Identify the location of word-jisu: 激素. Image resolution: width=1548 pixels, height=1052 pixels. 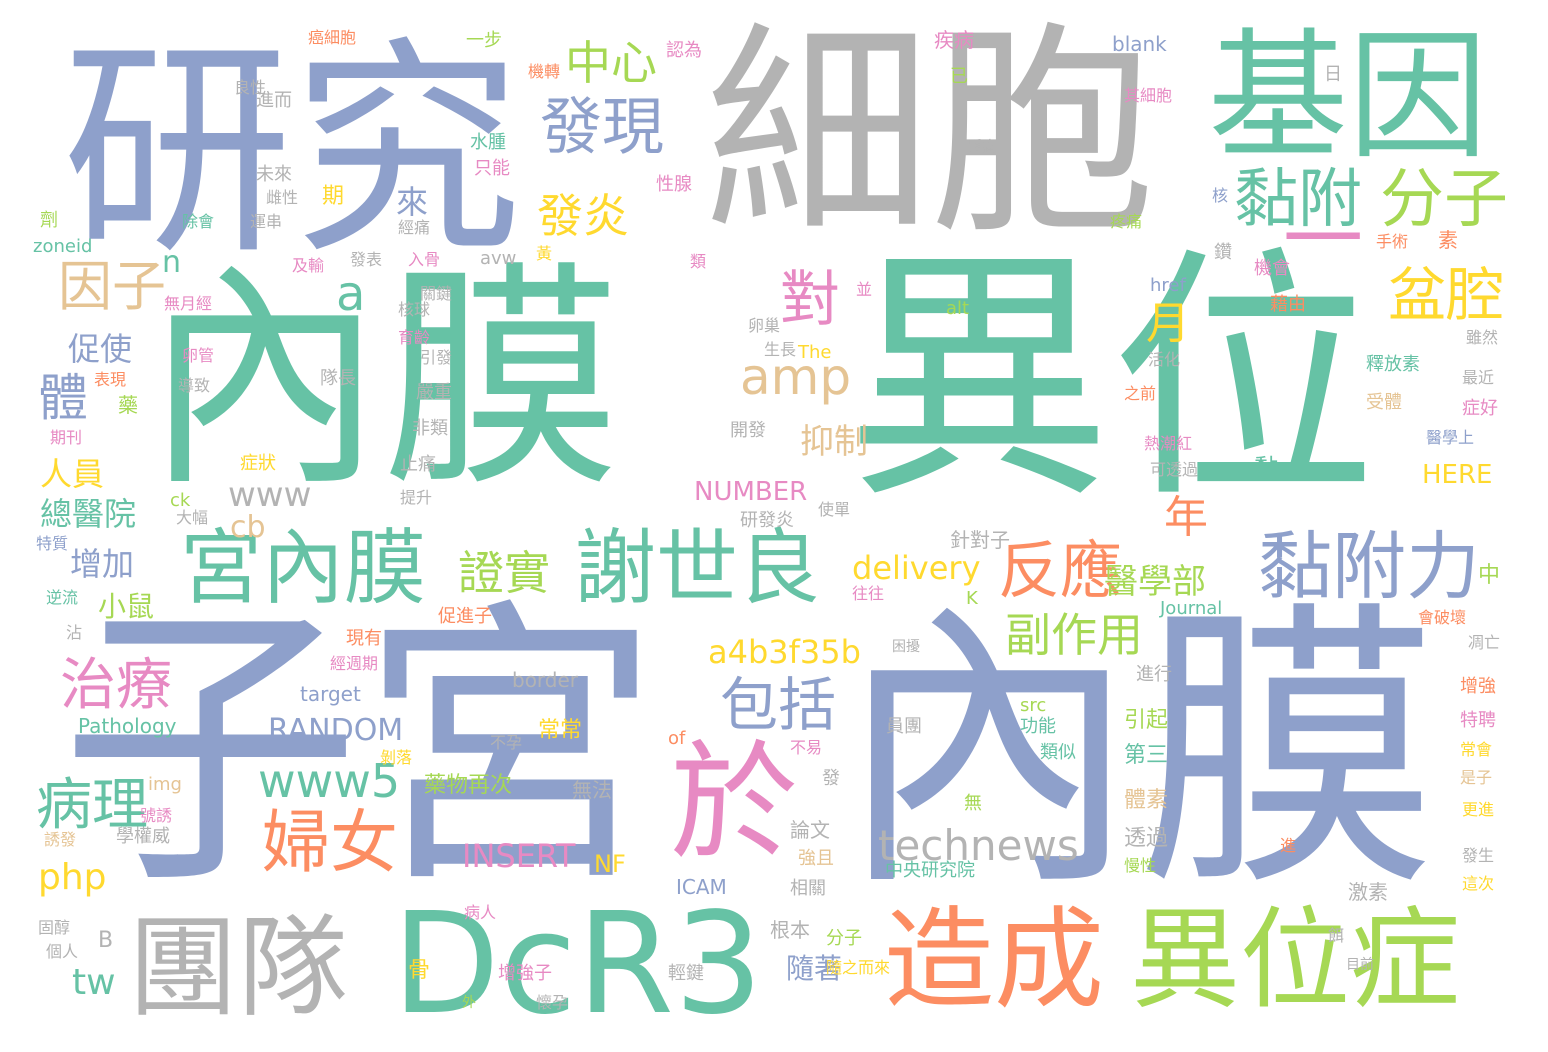
(1368, 892).